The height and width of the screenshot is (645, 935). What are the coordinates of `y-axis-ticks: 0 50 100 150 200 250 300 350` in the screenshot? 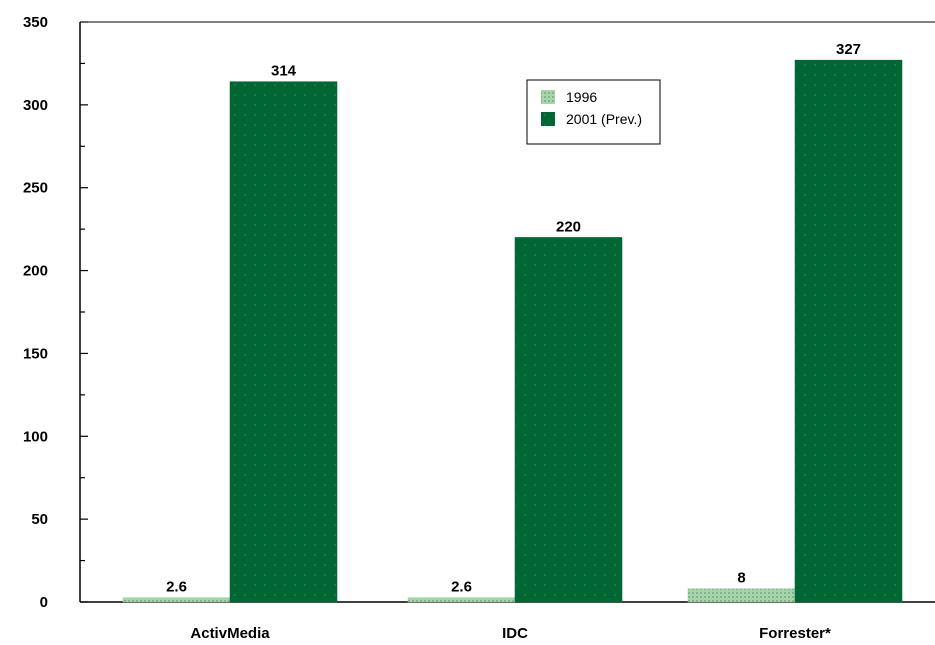 It's located at (55, 312).